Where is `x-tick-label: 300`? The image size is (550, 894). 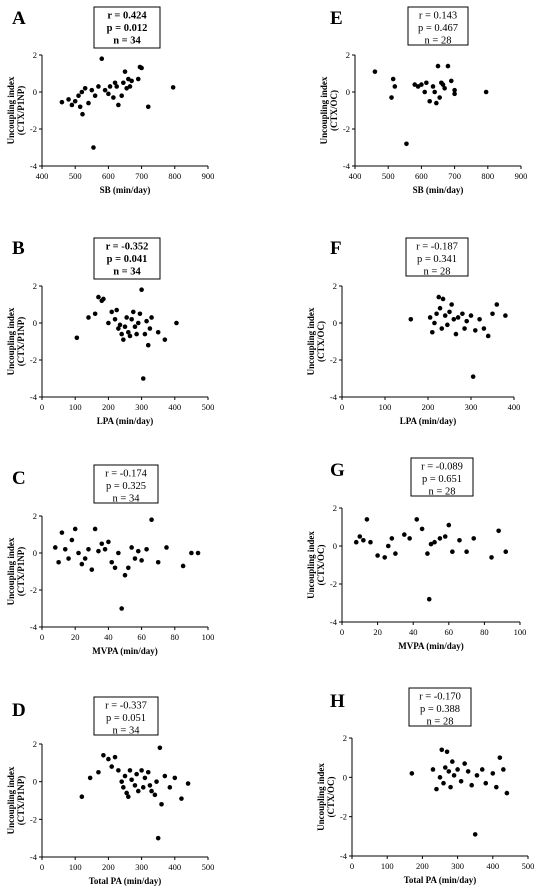 x-tick-label: 300 is located at coordinates (141, 407).